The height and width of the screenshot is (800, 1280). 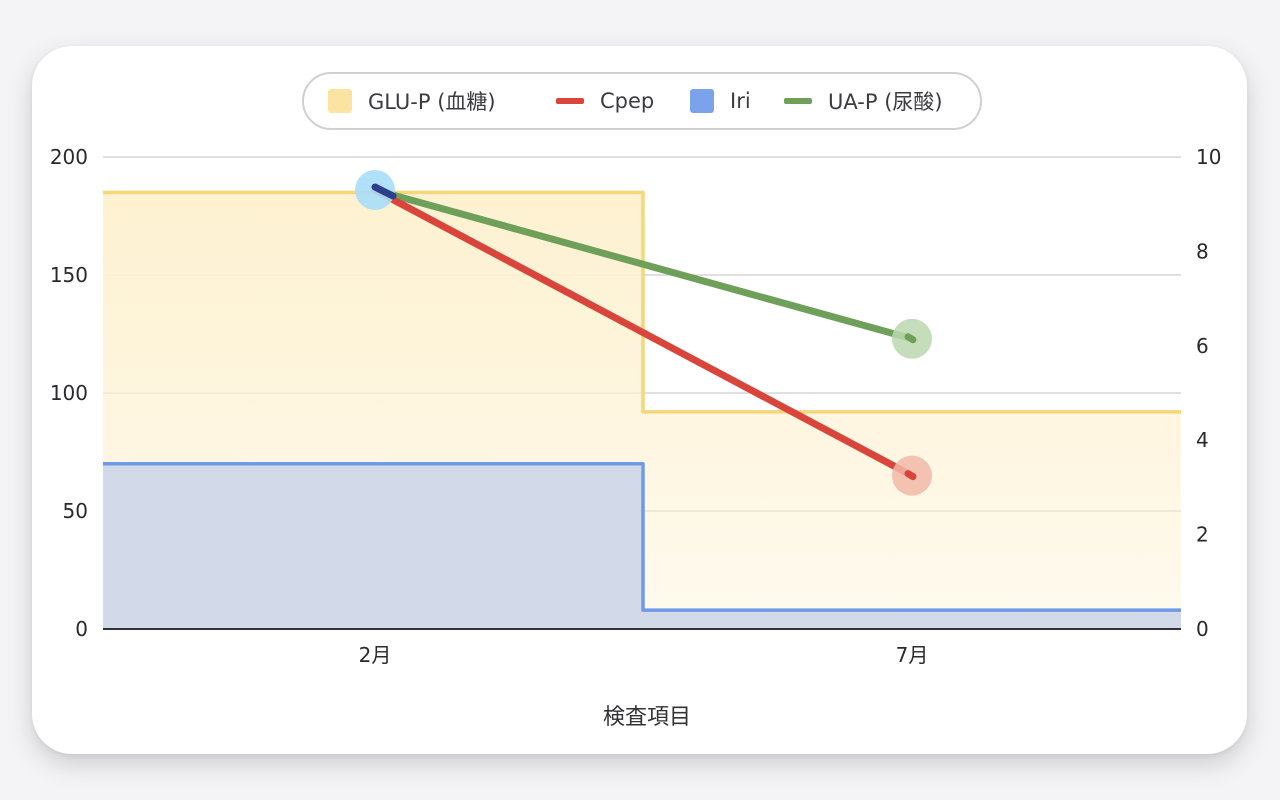 I want to click on legend-item-ua: UA-P (尿酸), so click(x=863, y=101).